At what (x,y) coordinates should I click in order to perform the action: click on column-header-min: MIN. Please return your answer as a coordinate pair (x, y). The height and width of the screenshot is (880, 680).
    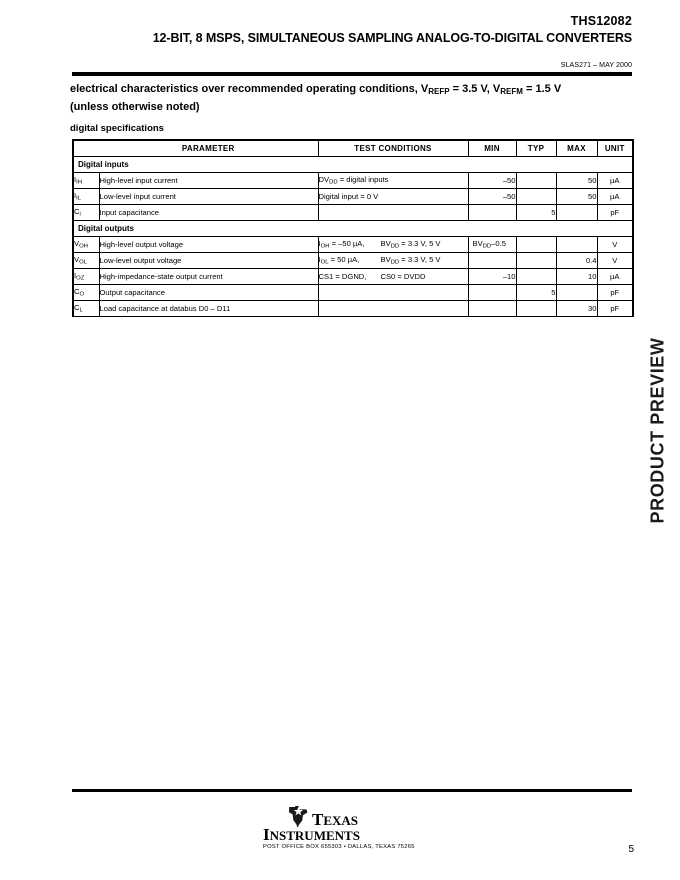
    Looking at the image, I should click on (492, 148).